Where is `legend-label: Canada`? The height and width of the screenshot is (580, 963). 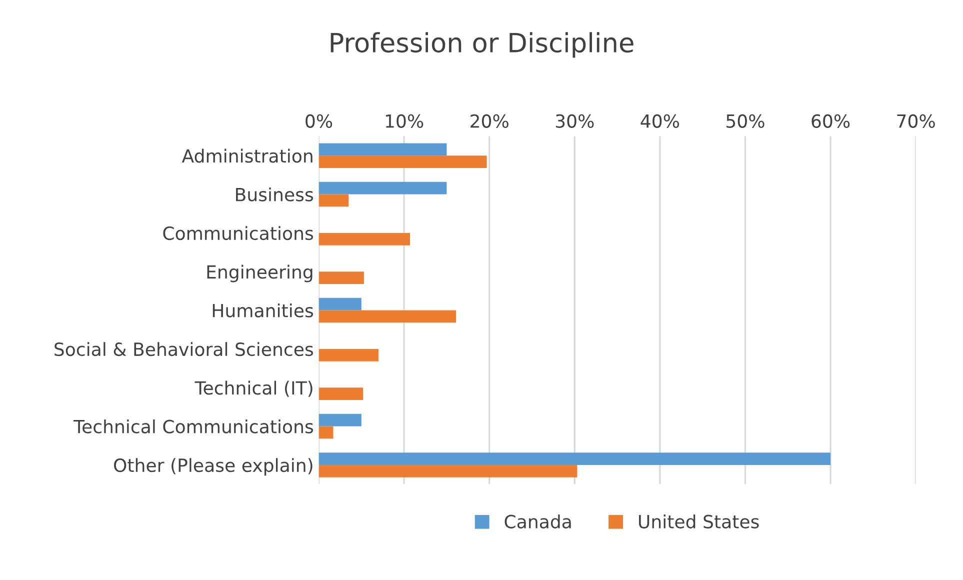
legend-label: Canada is located at coordinates (537, 521).